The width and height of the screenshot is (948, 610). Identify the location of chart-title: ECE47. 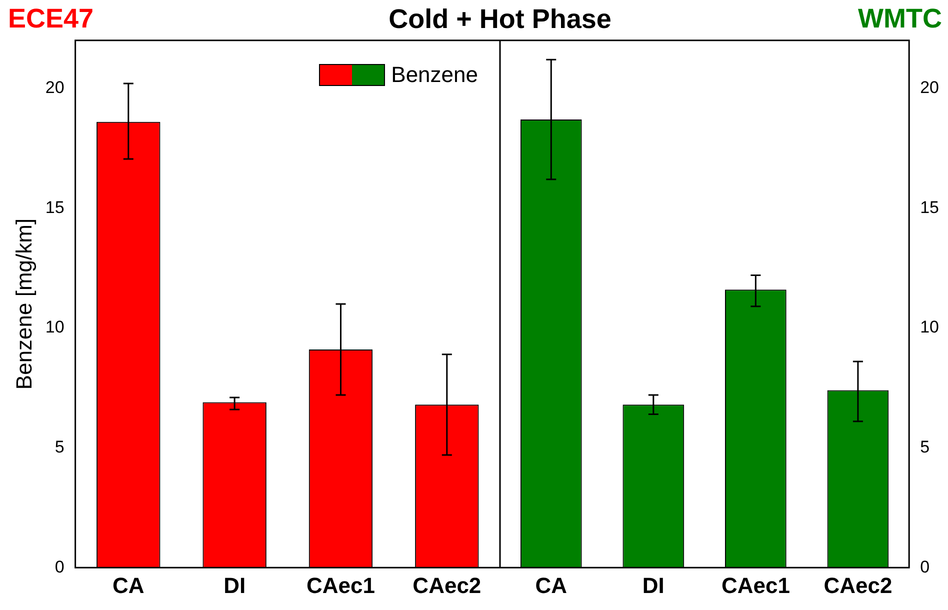
(51, 19).